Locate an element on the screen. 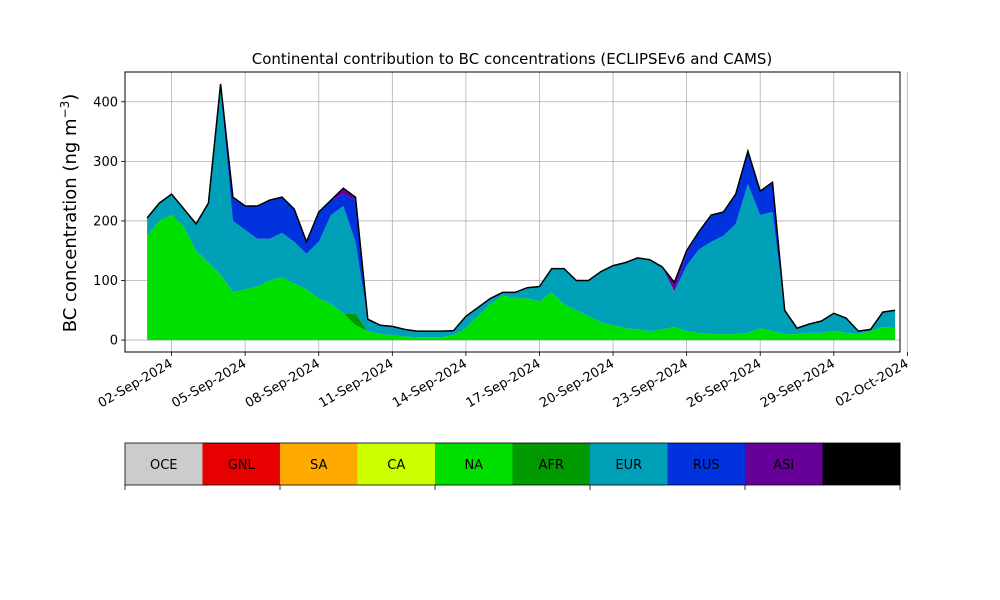 Image resolution: width=1000 pixels, height=600 pixels. x-tick-label: 14-Sep-2024 is located at coordinates (430, 383).